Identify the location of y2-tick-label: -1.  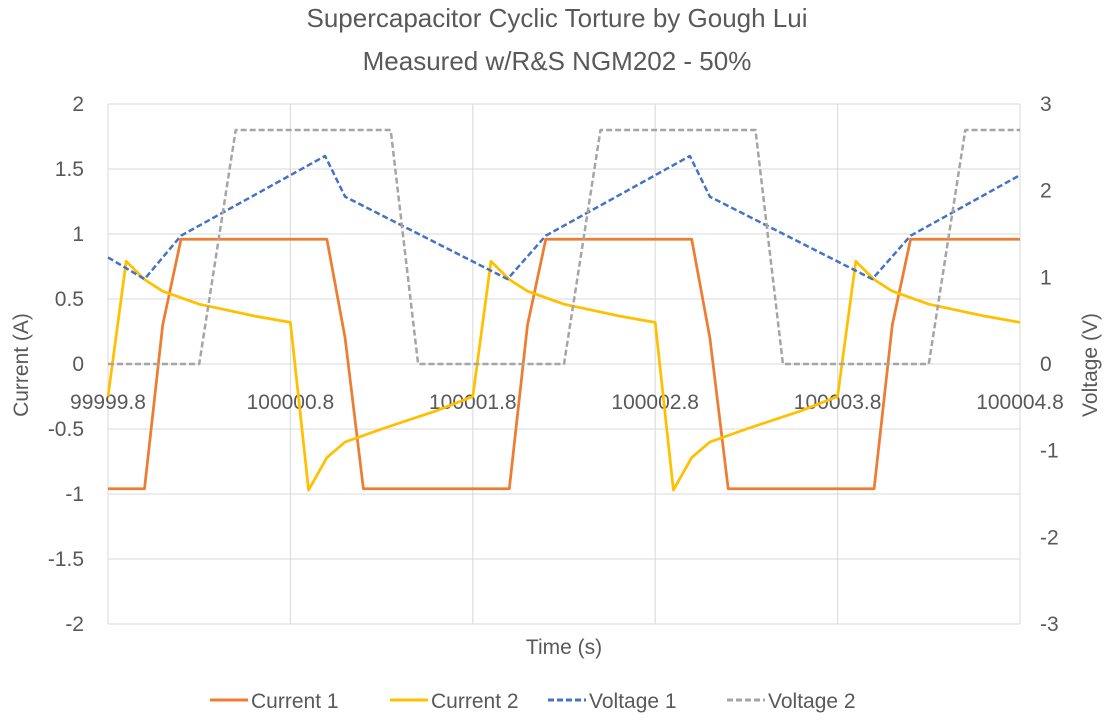
(1049, 451).